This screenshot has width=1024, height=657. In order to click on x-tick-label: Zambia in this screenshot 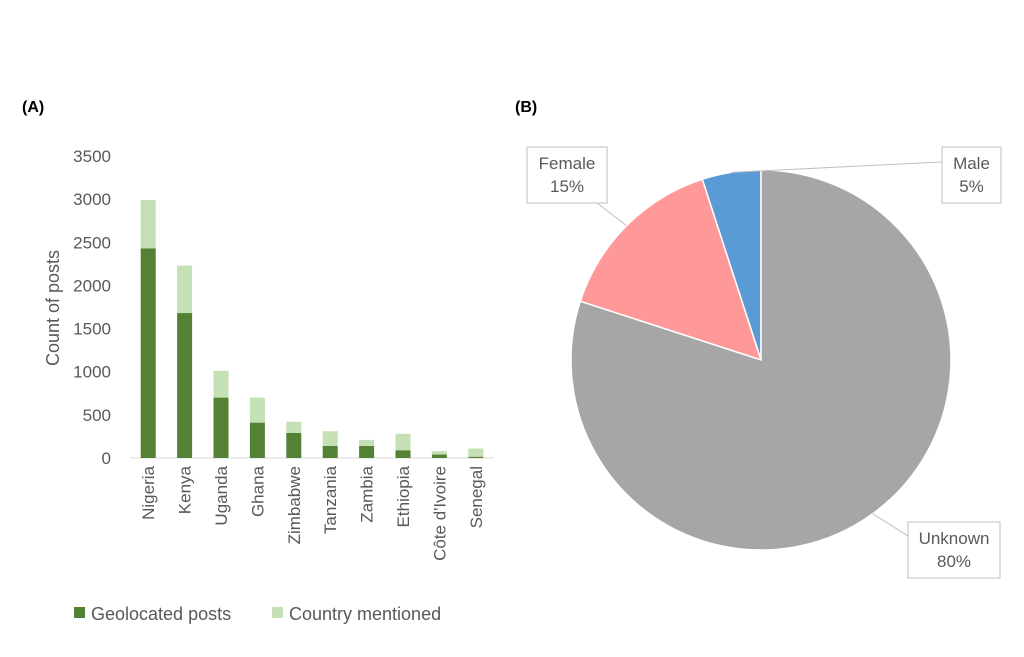, I will do `click(367, 493)`.